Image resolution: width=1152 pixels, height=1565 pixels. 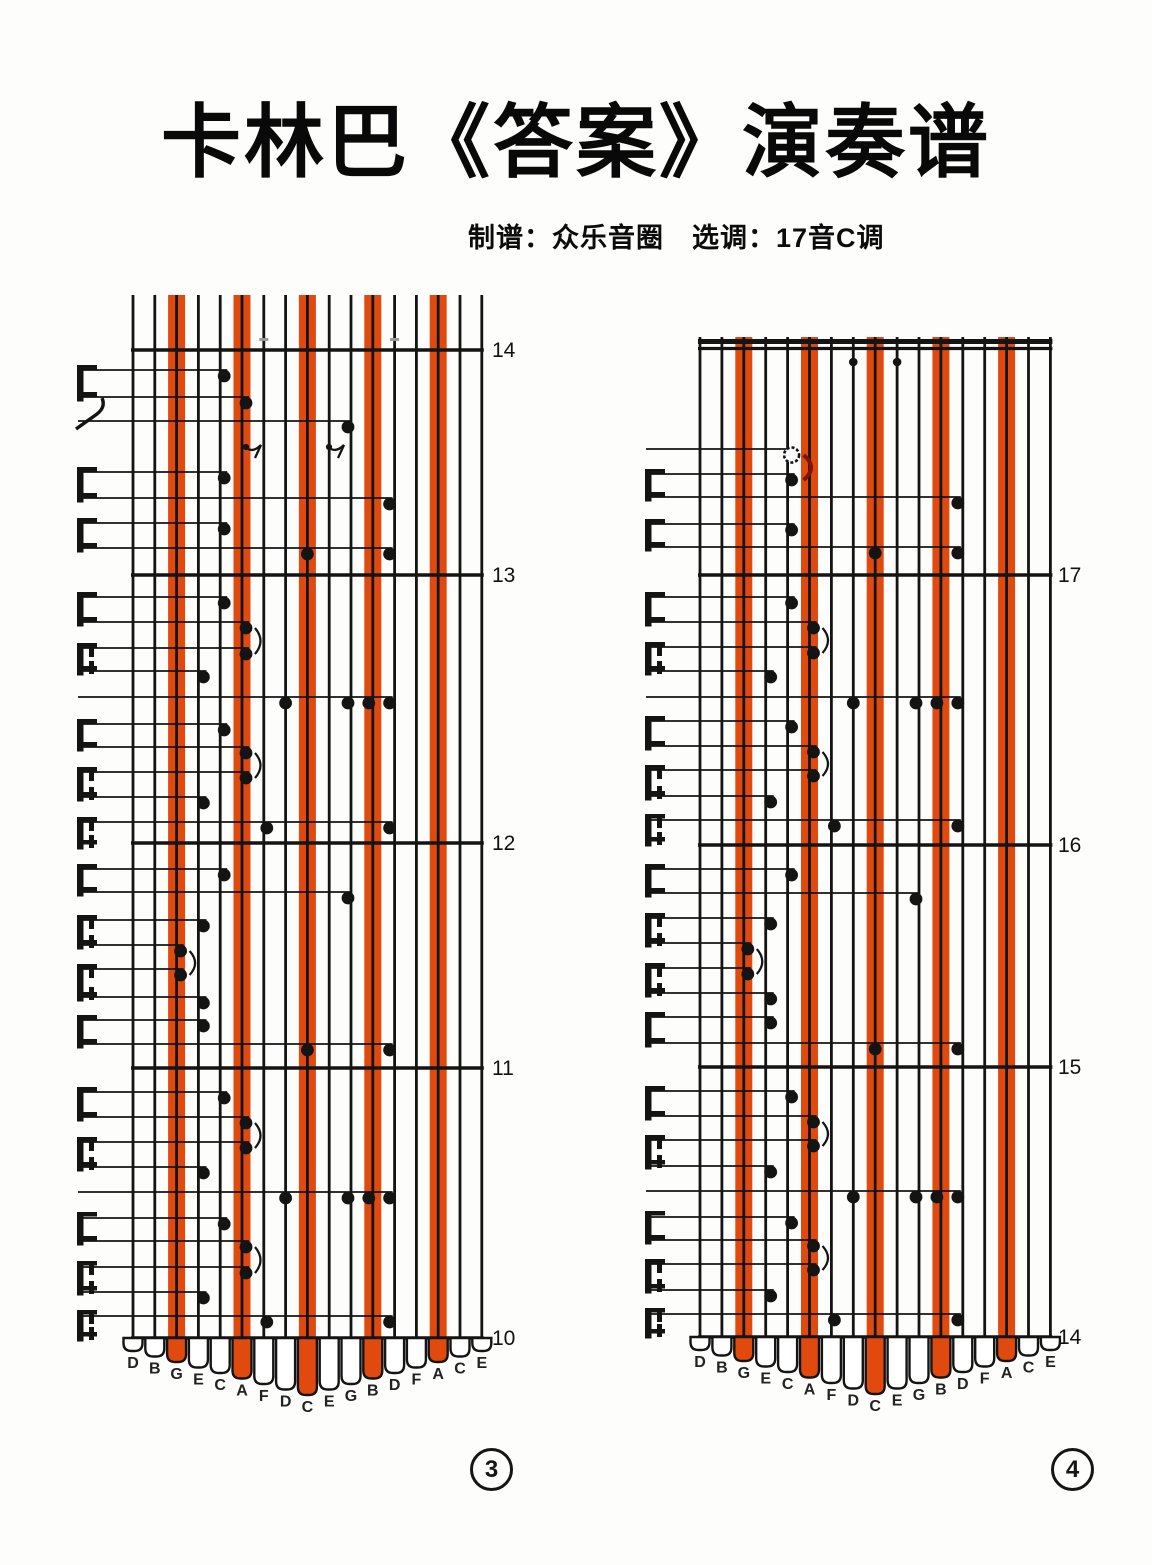 I want to click on eighth-rest, so click(x=329, y=447).